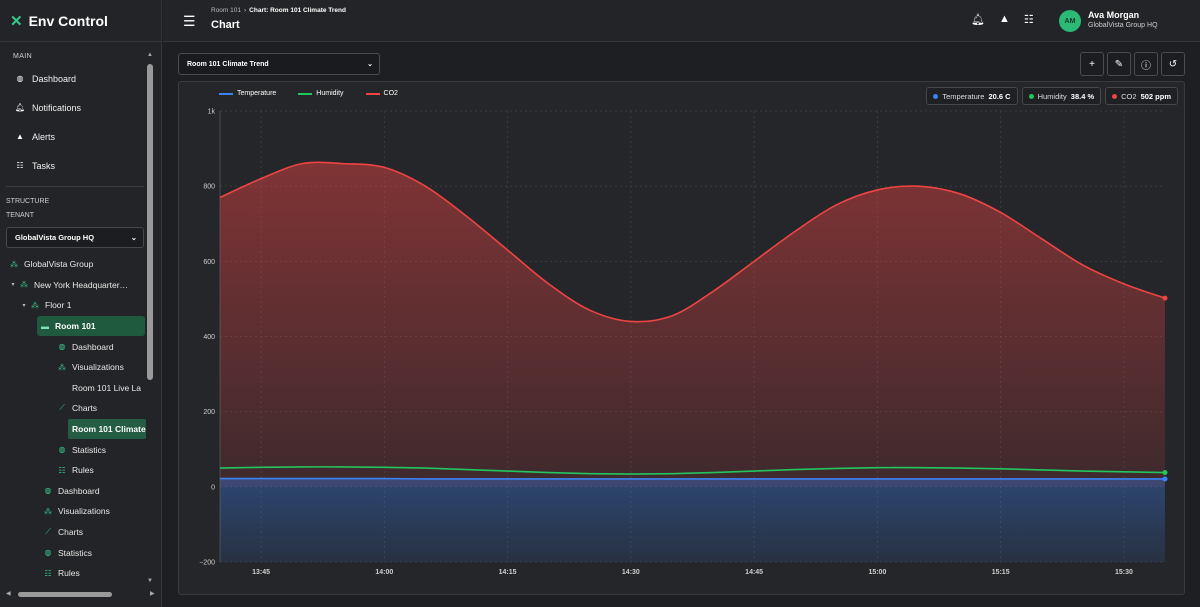  What do you see at coordinates (45, 326) in the screenshot?
I see `room-icon: ▬` at bounding box center [45, 326].